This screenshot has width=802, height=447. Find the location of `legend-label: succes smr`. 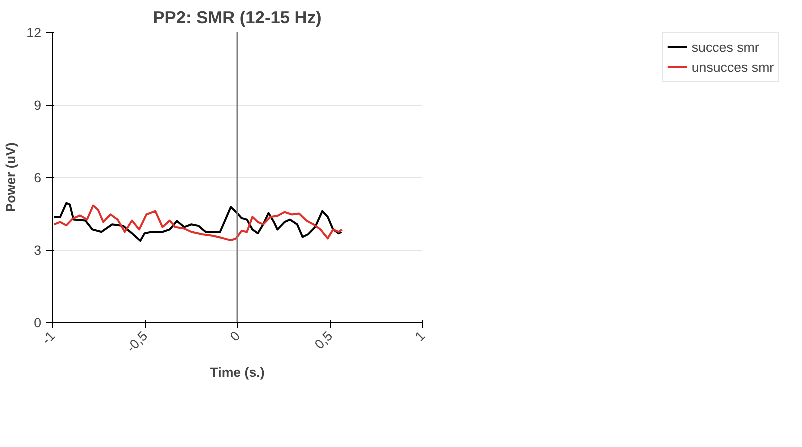

legend-label: succes smr is located at coordinates (726, 47).